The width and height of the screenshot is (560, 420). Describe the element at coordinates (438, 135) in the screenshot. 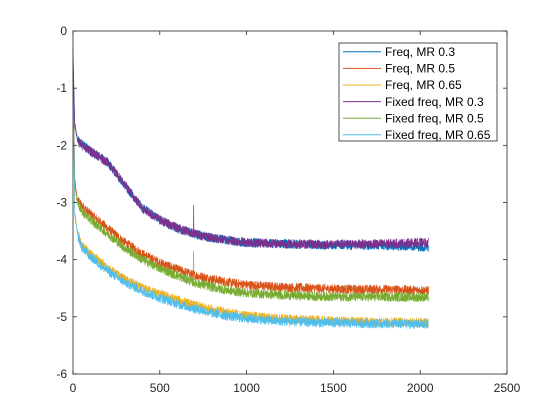

I see `legend-label: Fixed freq, MR 0.65` at that location.